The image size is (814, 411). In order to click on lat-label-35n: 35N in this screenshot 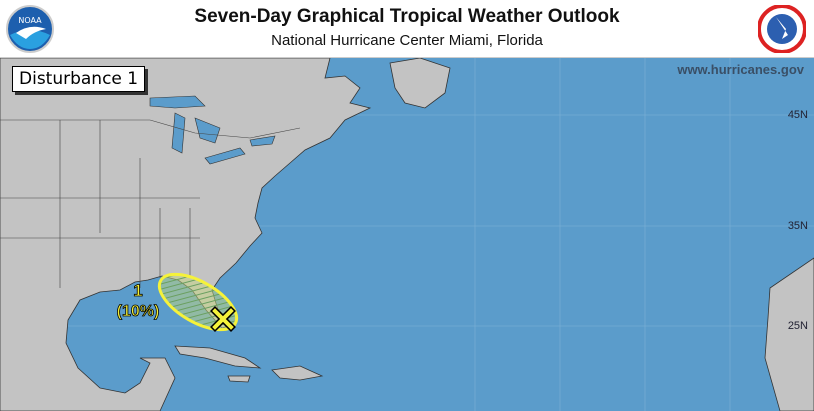, I will do `click(797, 226)`.